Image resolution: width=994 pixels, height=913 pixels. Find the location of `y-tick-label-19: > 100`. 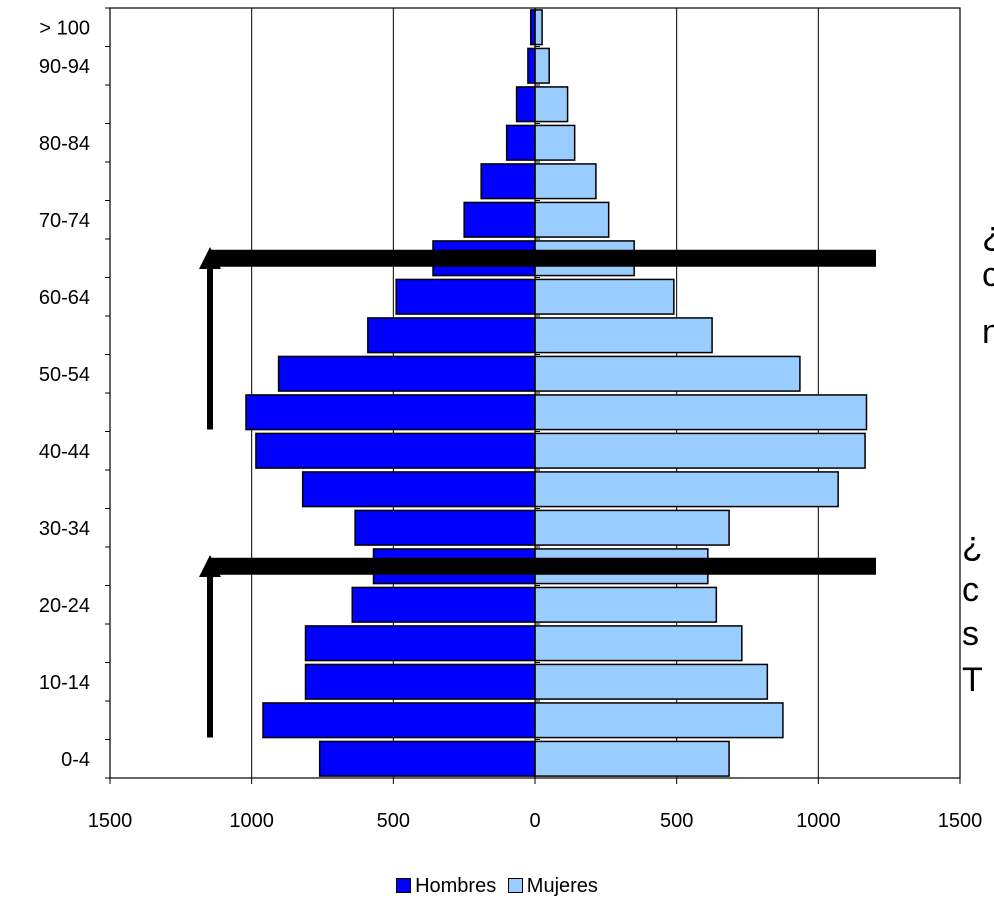

y-tick-label-19: > 100 is located at coordinates (64, 28).